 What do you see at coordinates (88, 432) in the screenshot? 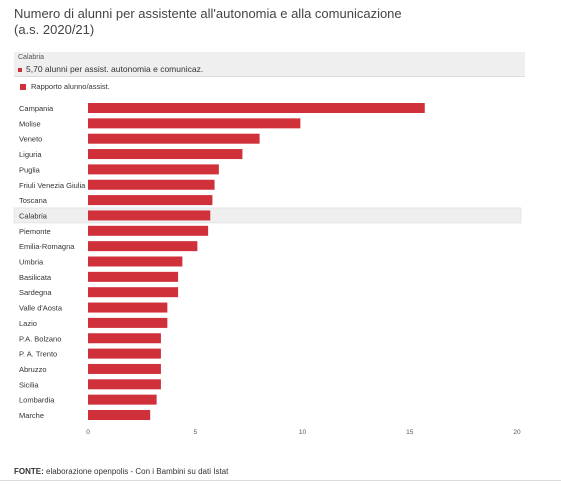
I see `x-tick-label-0: 0` at bounding box center [88, 432].